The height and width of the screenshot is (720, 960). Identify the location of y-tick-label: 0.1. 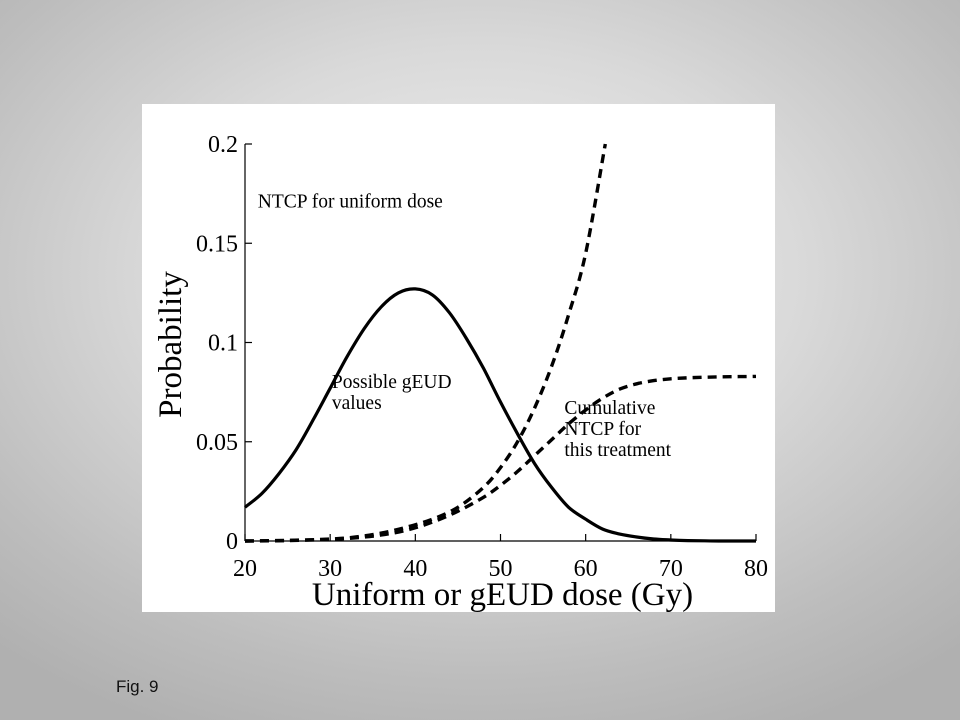
(223, 344).